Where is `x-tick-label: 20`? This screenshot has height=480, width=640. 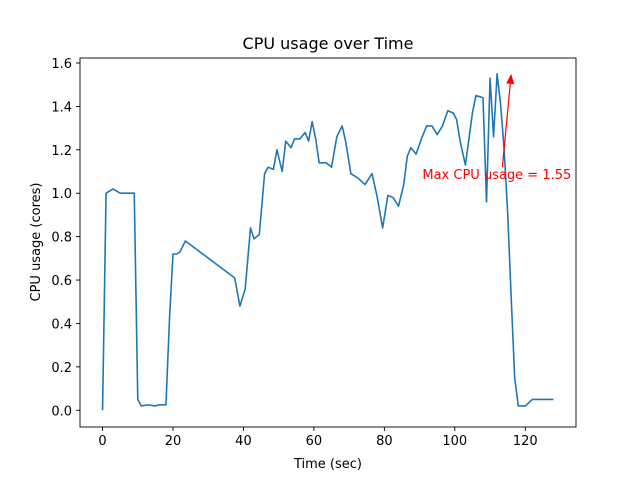 x-tick-label: 20 is located at coordinates (173, 441).